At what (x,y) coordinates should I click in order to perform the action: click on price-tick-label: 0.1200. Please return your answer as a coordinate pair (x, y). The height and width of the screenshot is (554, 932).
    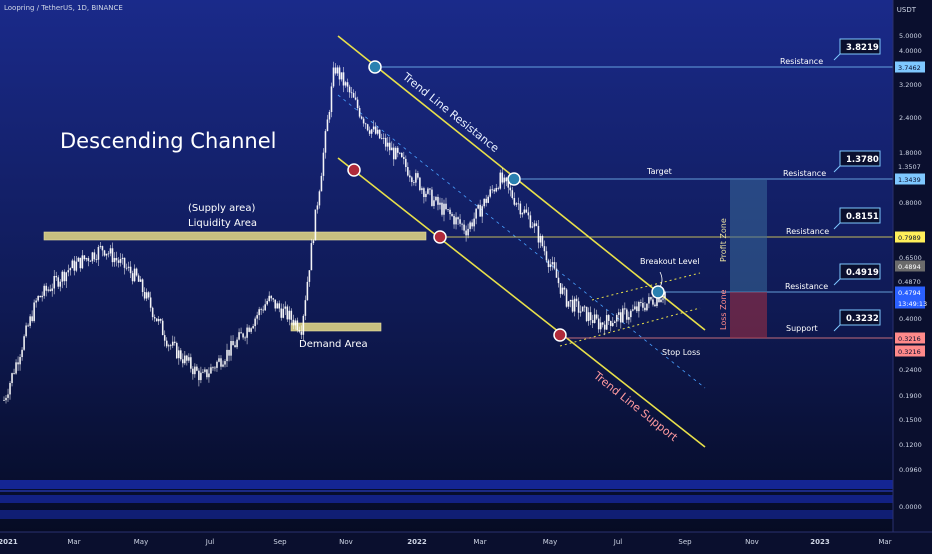
    Looking at the image, I should click on (910, 445).